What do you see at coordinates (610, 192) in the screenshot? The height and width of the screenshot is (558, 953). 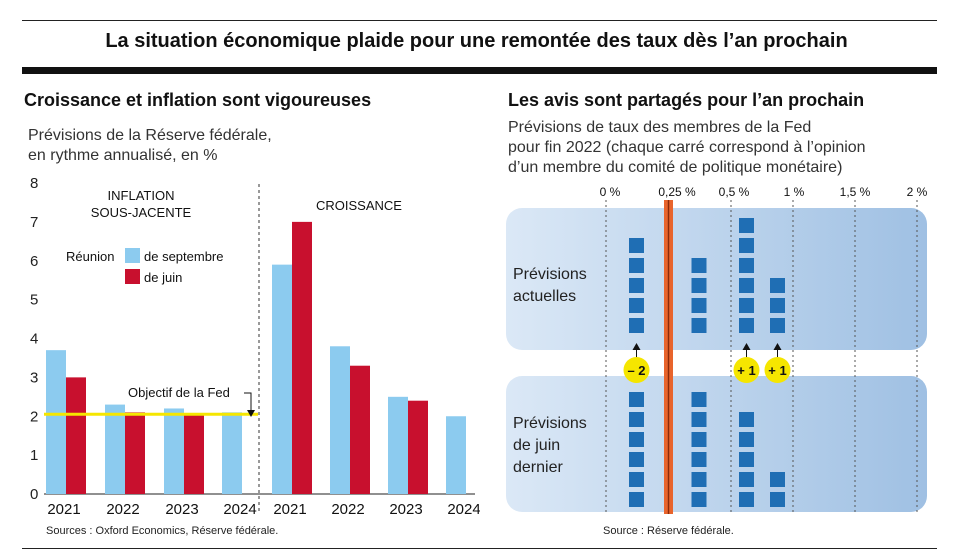 I see `x-tick-label: 0 %` at bounding box center [610, 192].